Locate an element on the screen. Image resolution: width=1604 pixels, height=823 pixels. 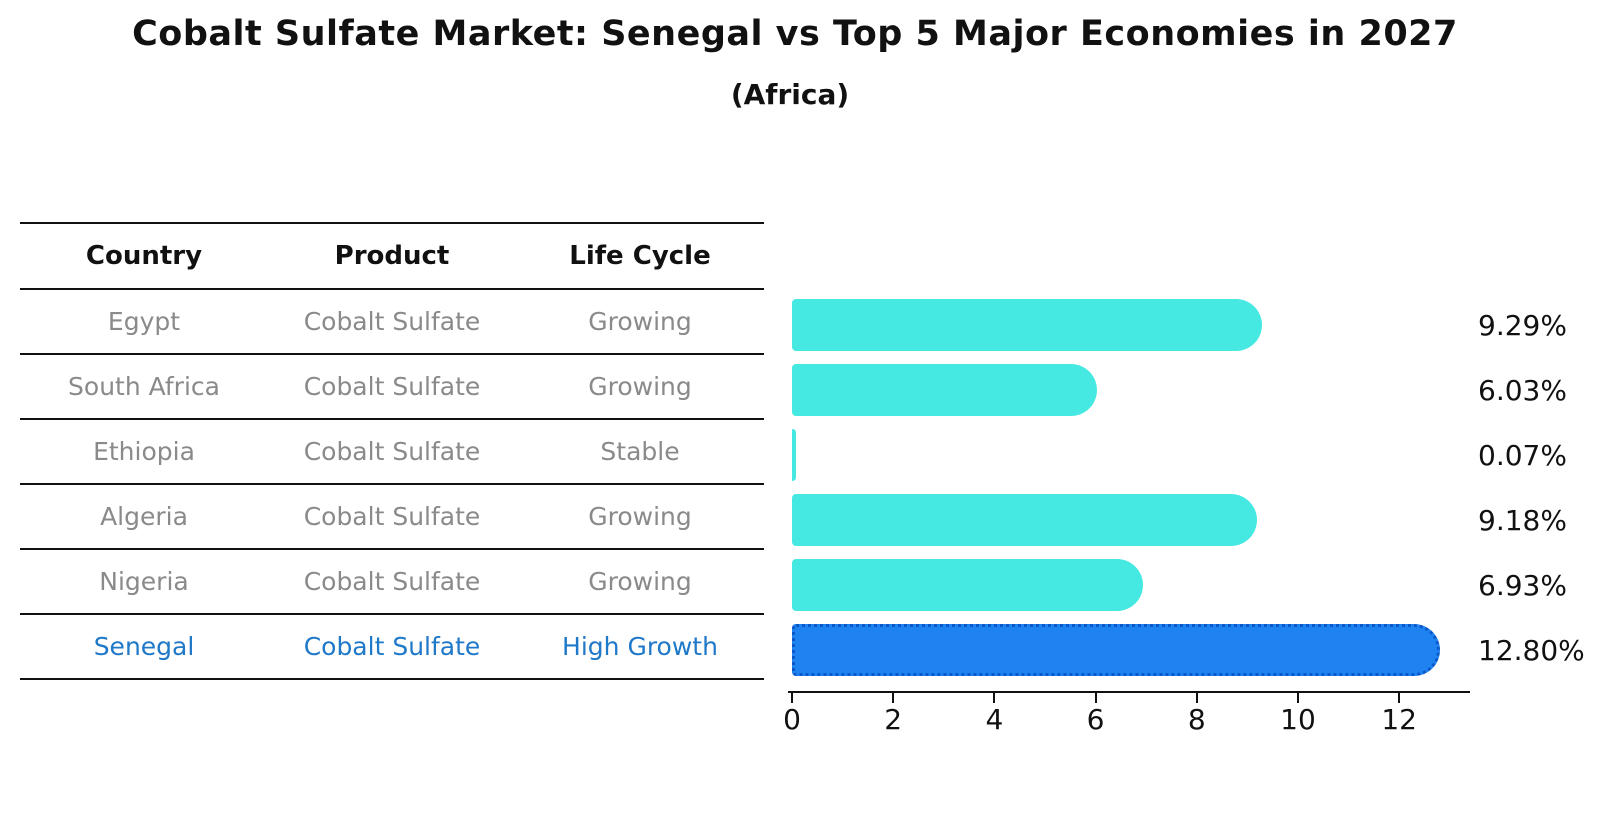
table-row: Algeria Cobalt Sulfate Growing is located at coordinates (392, 517).